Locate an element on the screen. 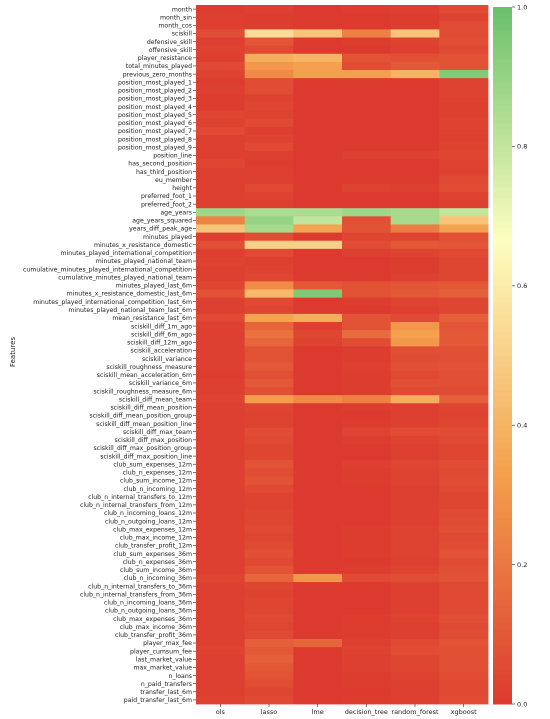 This screenshot has height=719, width=550. row-label: sciskill_diff_mean_team is located at coordinates (155, 399).